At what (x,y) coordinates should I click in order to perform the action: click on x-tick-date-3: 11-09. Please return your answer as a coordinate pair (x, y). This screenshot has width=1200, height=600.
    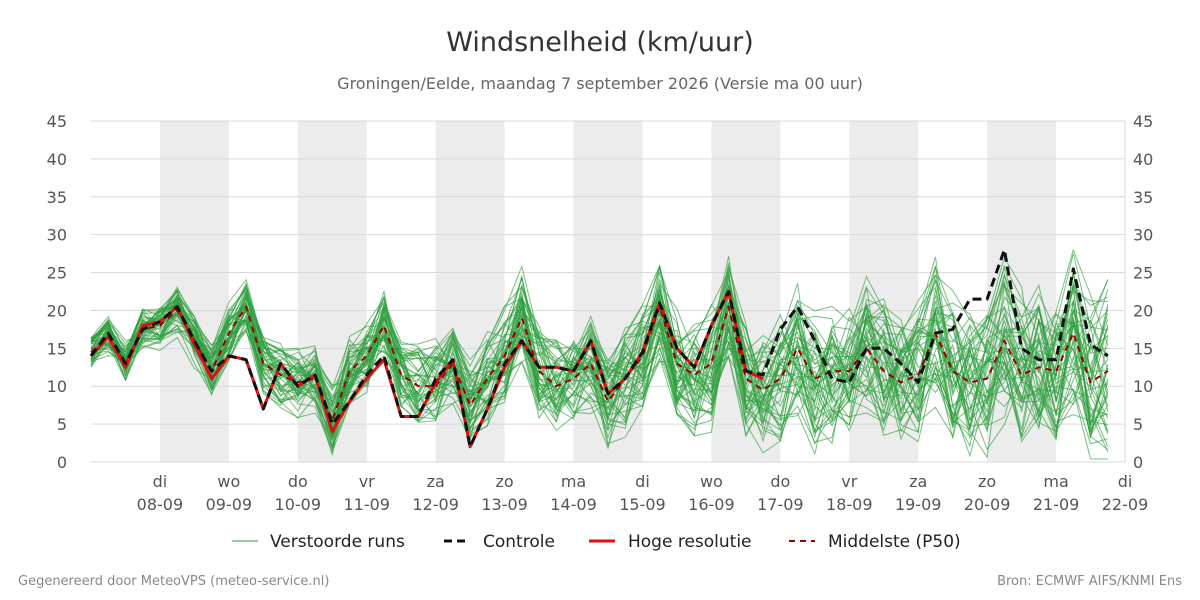
    Looking at the image, I should click on (366, 504).